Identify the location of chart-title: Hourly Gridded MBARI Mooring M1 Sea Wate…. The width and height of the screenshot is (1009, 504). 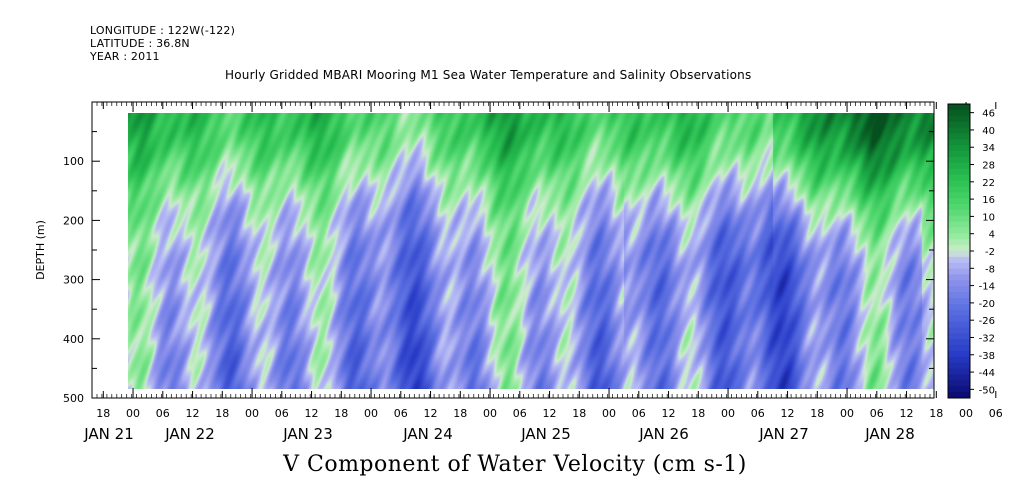
(488, 75).